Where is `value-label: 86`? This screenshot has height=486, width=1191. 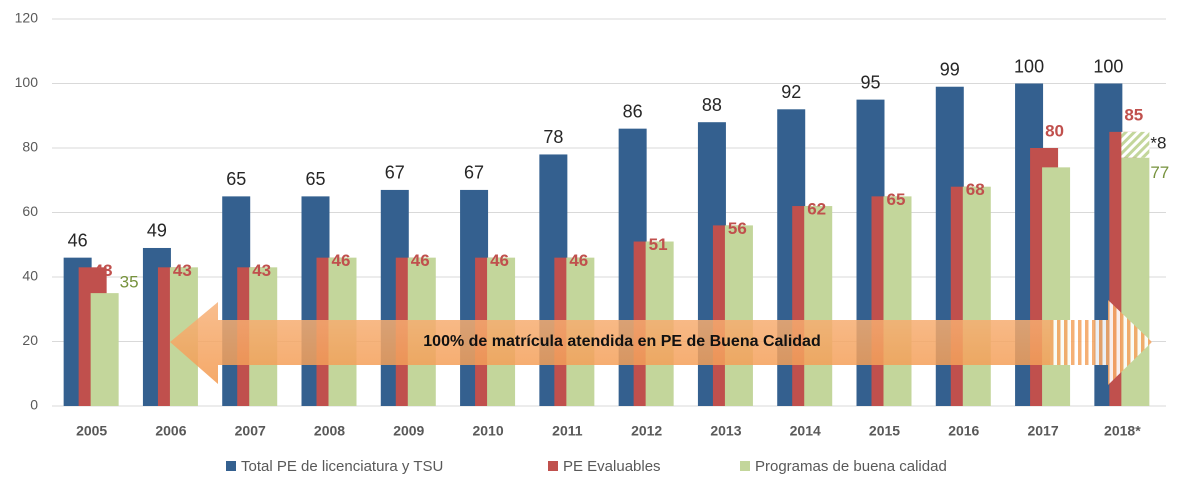
value-label: 86 is located at coordinates (633, 111).